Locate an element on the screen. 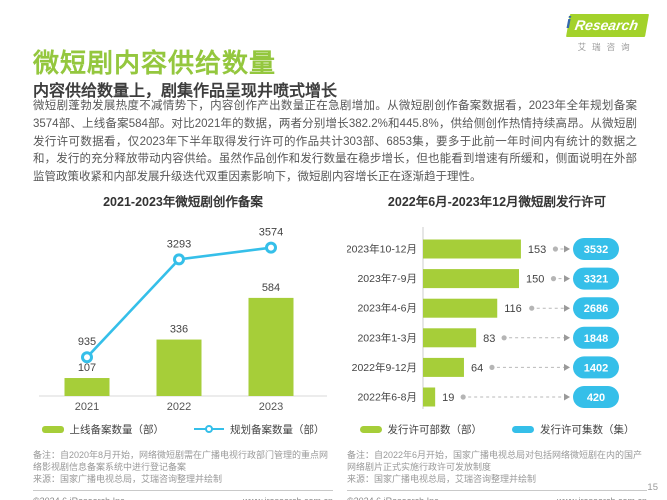  iresearch-logo-mark: i Research is located at coordinates (607, 25).